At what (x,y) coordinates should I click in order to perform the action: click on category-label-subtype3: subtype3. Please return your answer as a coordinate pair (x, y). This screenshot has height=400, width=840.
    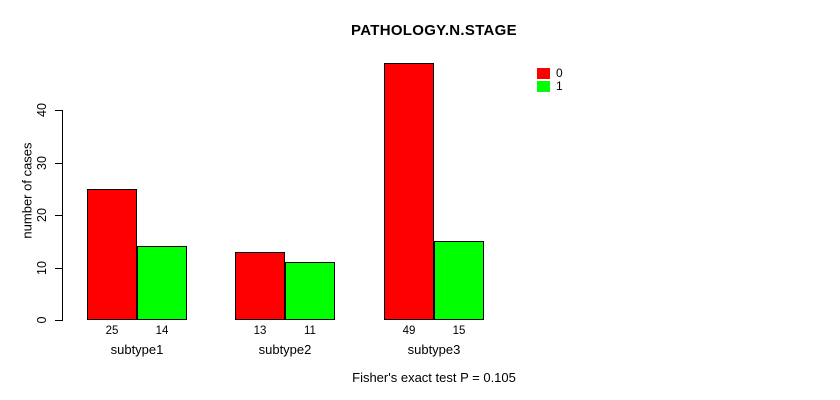
    Looking at the image, I should click on (434, 349).